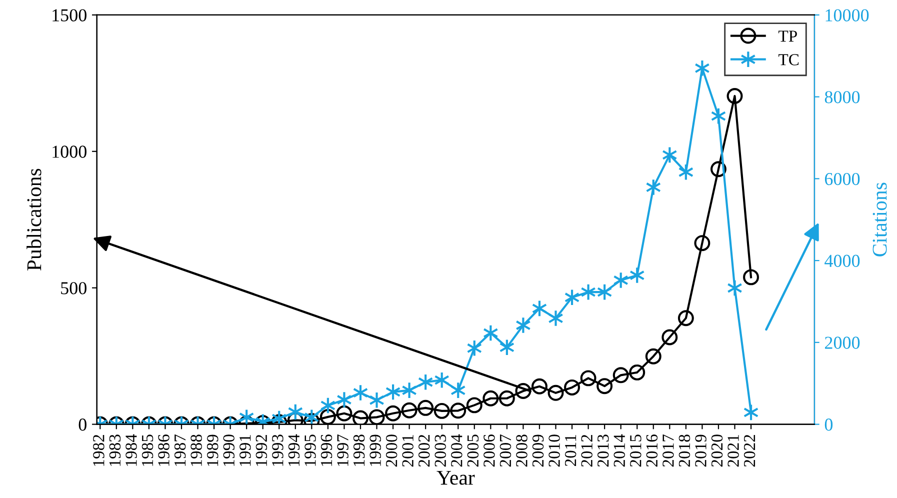 The width and height of the screenshot is (897, 498). I want to click on x-tick-label: 1986, so click(164, 450).